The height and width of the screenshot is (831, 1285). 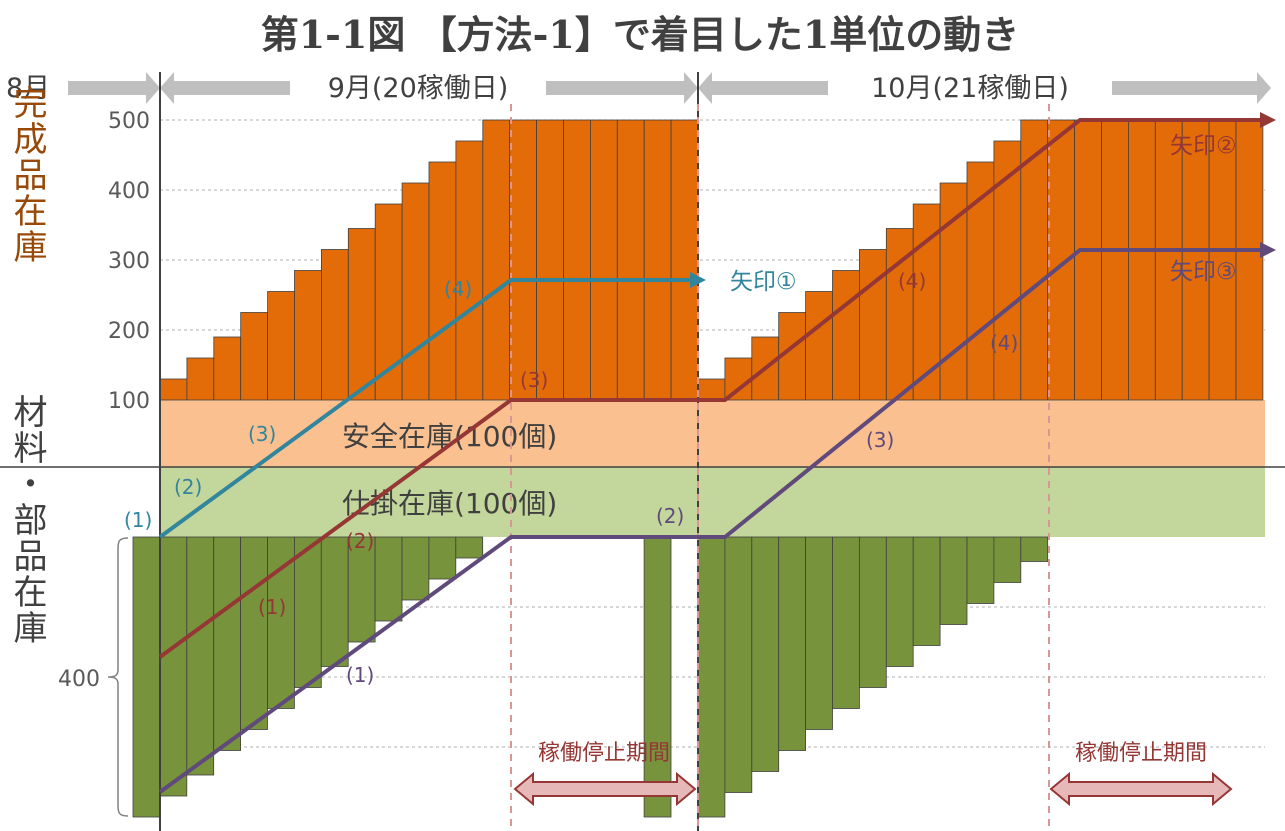 What do you see at coordinates (458, 289) in the screenshot?
I see `arrow1-step-4: (4)` at bounding box center [458, 289].